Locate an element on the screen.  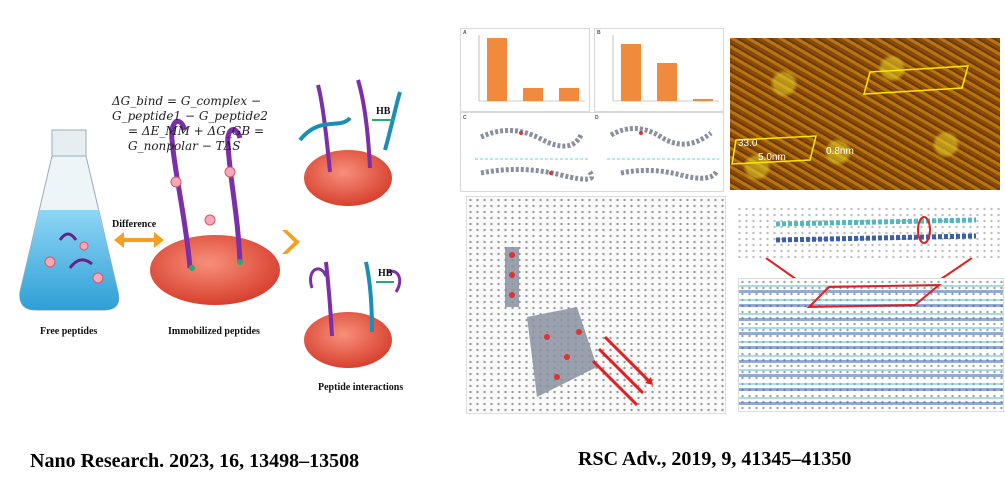
label-immobilized-peptides: Immobilized peptides is located at coordinates (214, 331).